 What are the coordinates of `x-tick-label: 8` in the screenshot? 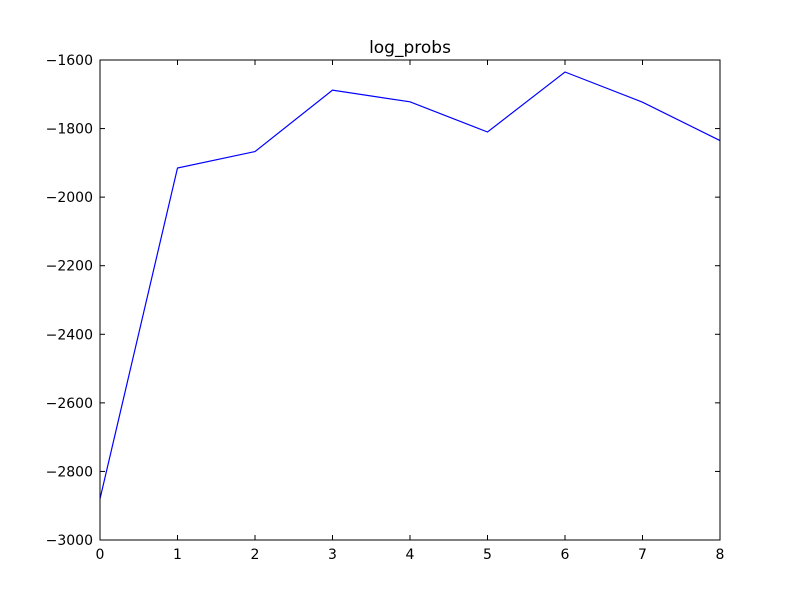 It's located at (720, 555).